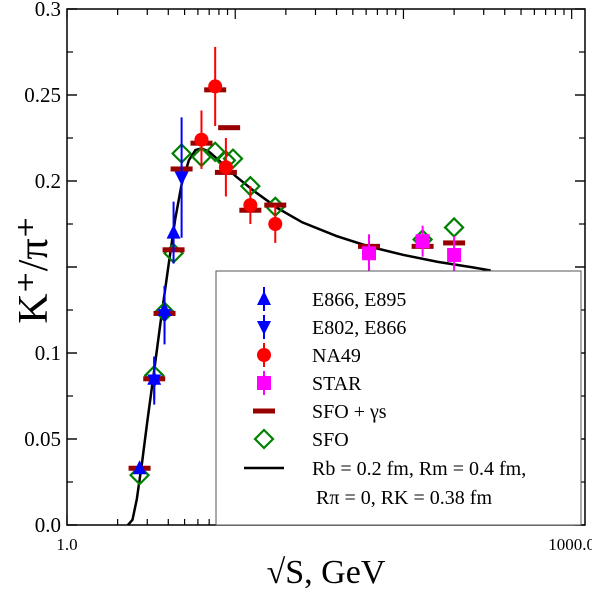 The height and width of the screenshot is (592, 592). I want to click on legend-item-e866-e895: E866, E895, so click(331, 299).